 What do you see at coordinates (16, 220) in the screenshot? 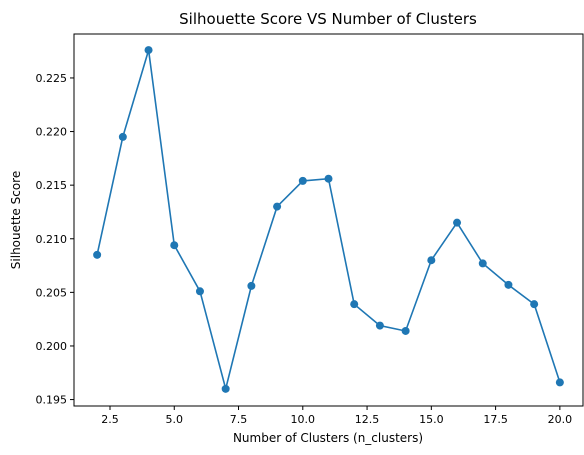
I see `y-axis-label: Silhouette Score` at bounding box center [16, 220].